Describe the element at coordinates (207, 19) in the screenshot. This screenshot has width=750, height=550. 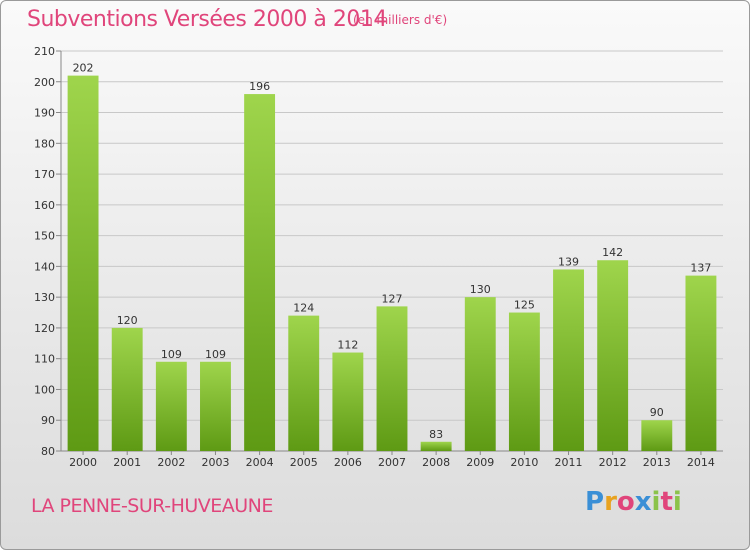
I see `chart-title: Subventions Versées 2000 à 2014` at that location.